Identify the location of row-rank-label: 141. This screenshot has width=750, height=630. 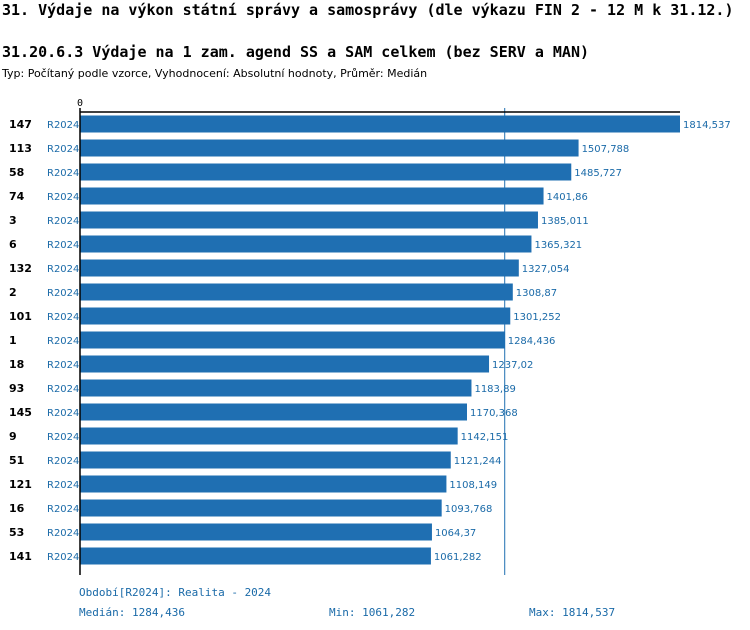
(20, 556).